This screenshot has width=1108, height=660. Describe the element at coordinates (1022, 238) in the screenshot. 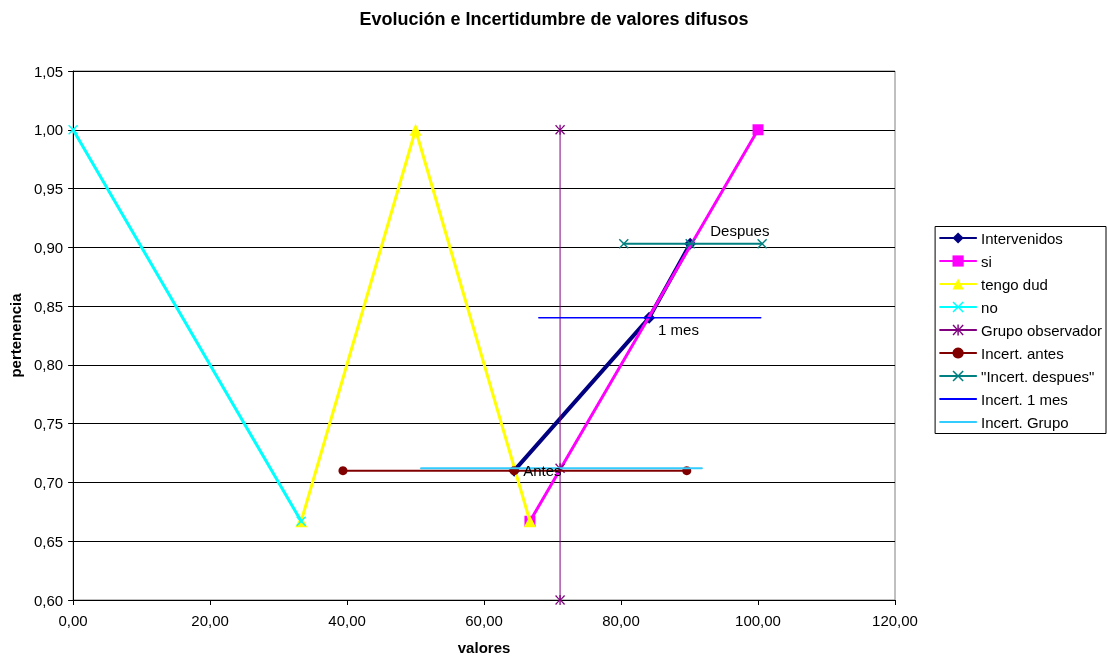

I see `legend-label: Intervenidos` at that location.